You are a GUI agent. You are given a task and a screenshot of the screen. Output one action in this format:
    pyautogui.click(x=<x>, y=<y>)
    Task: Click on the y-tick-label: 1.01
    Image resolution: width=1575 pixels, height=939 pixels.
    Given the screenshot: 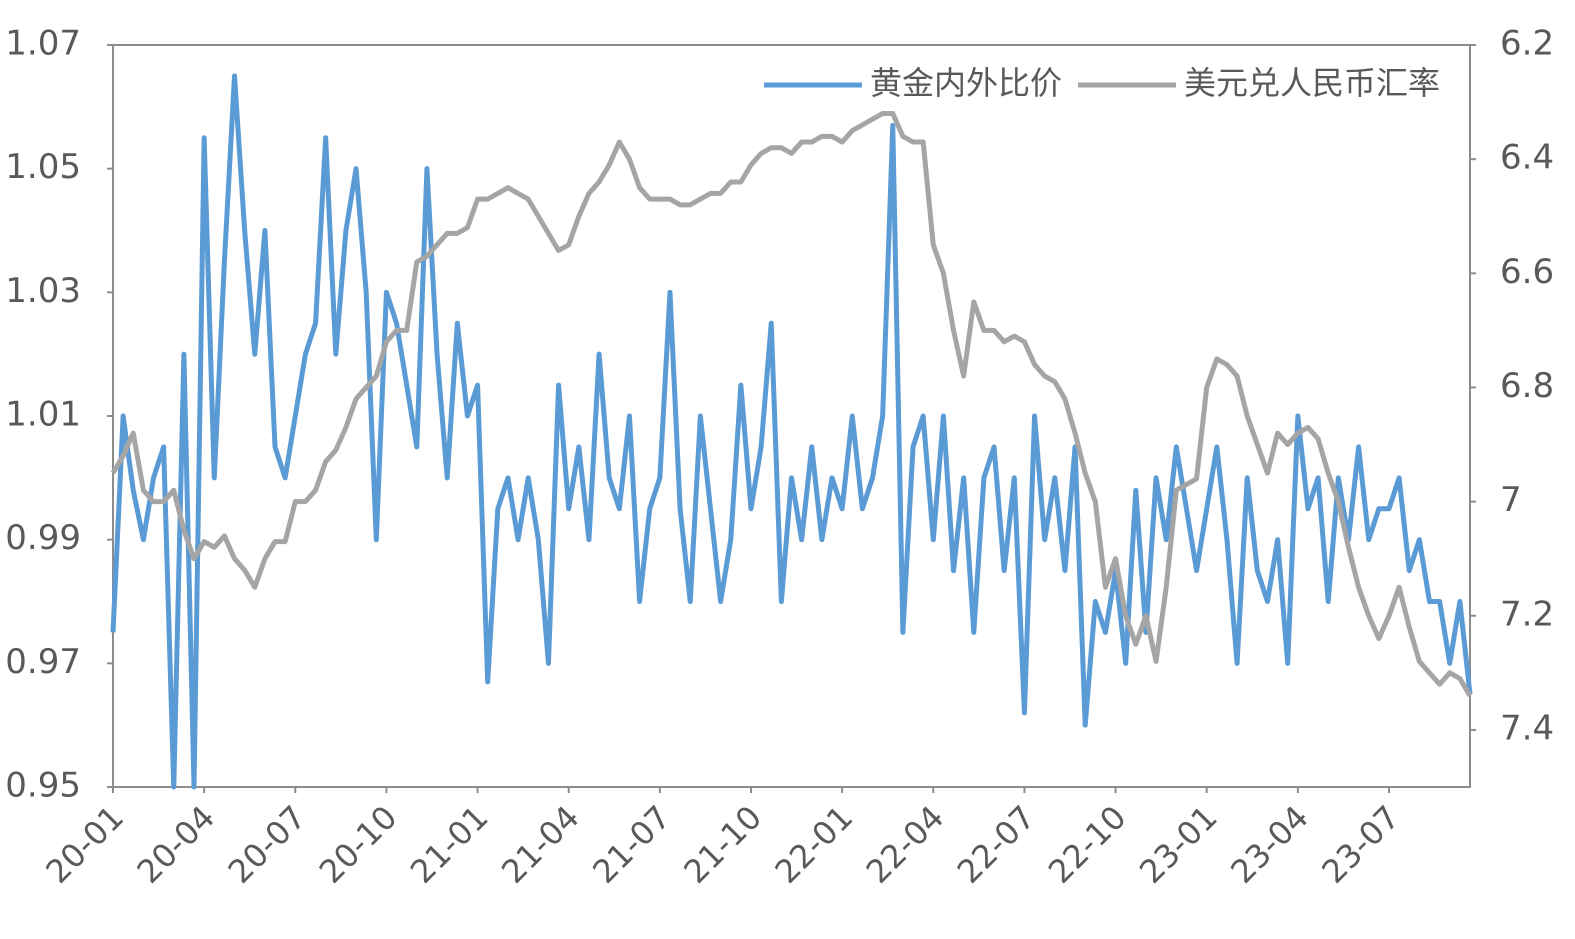 What is the action you would take?
    pyautogui.click(x=43, y=415)
    